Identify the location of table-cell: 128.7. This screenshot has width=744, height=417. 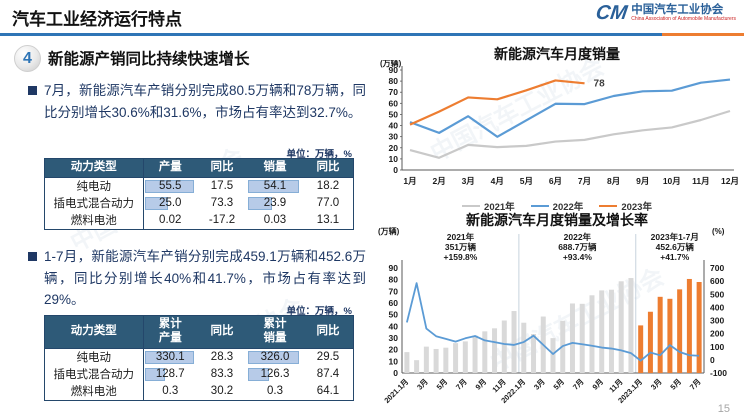
(170, 374).